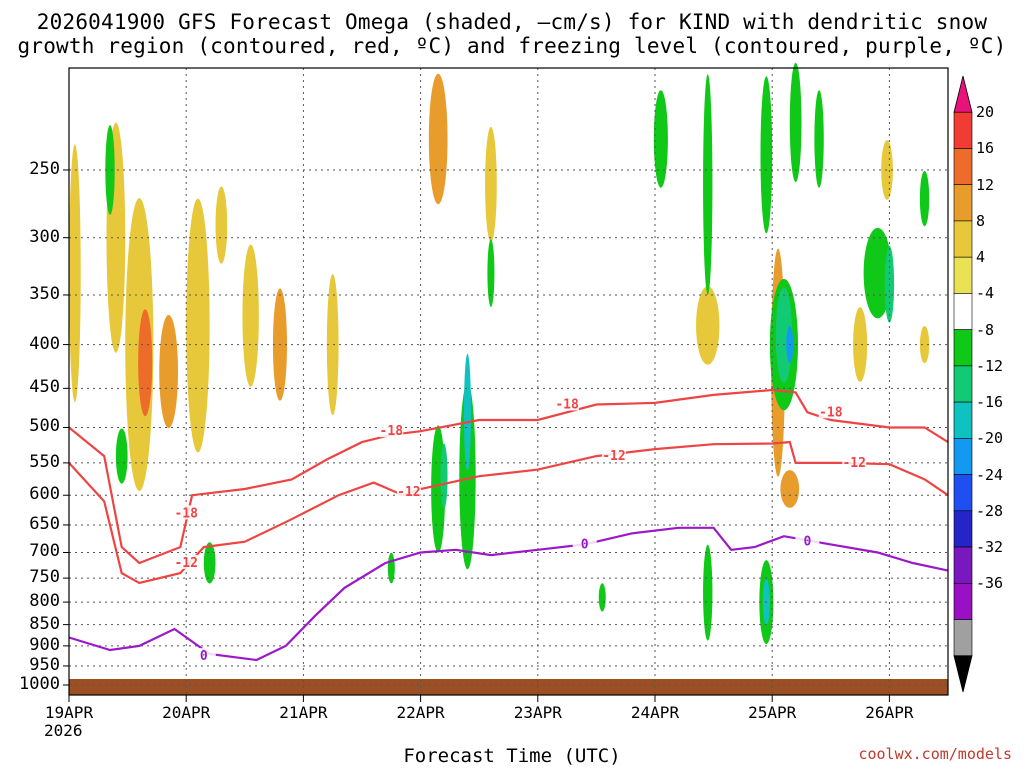 Image resolution: width=1024 pixels, height=768 pixels. What do you see at coordinates (44, 601) in the screenshot?
I see `y-tick-label: 800` at bounding box center [44, 601].